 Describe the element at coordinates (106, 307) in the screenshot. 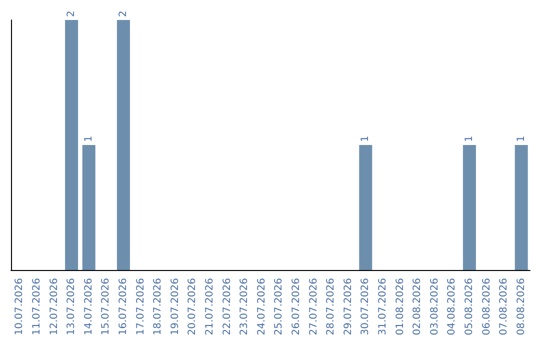

I see `x-tick-label: 15.07.2026` at that location.